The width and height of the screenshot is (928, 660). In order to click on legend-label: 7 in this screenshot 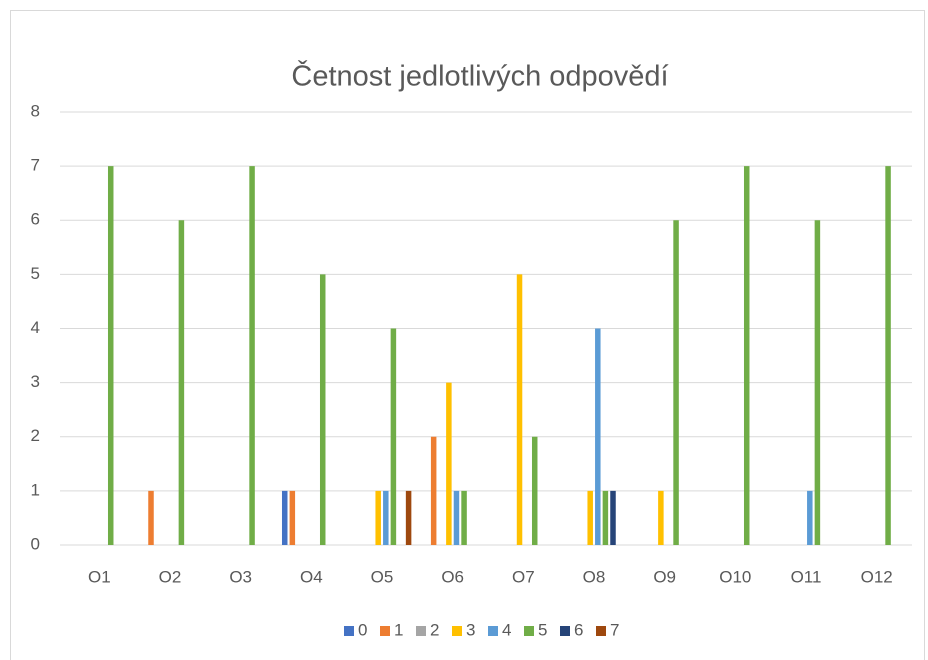, I will do `click(614, 629)`.